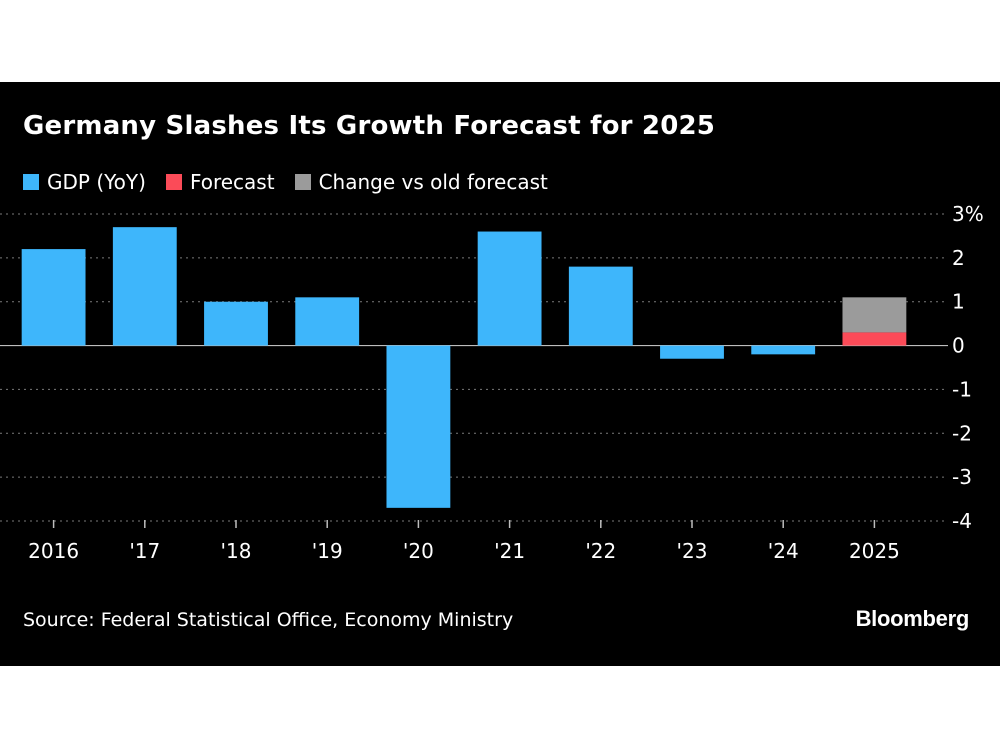 Image resolution: width=1000 pixels, height=750 pixels. I want to click on legend-label-change: Change vs old forecast, so click(433, 182).